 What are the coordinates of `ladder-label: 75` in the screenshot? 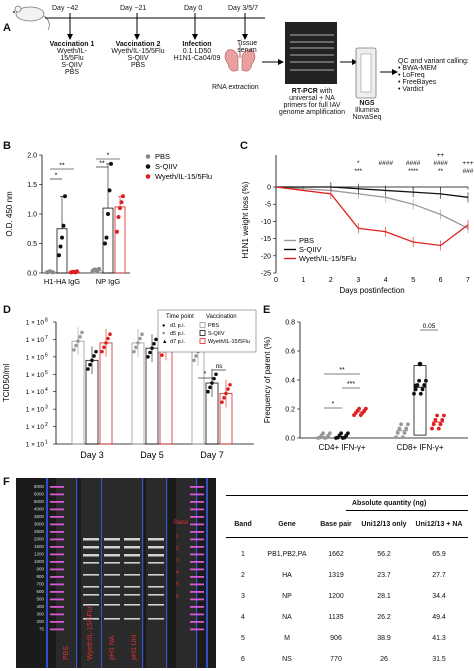 It's located at (42, 629).